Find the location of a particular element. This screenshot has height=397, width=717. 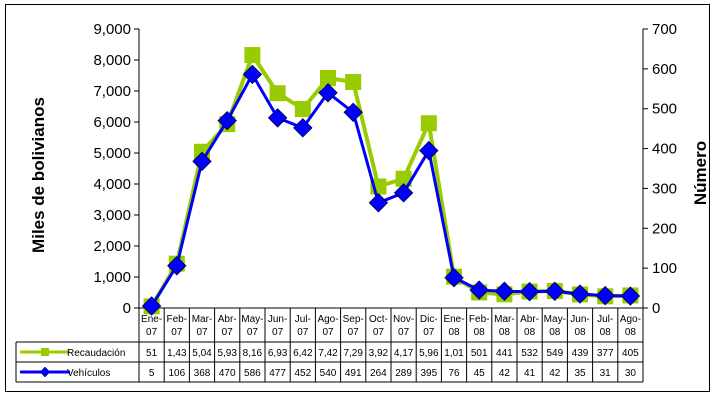

y2-tick-label: 400 is located at coordinates (664, 149).